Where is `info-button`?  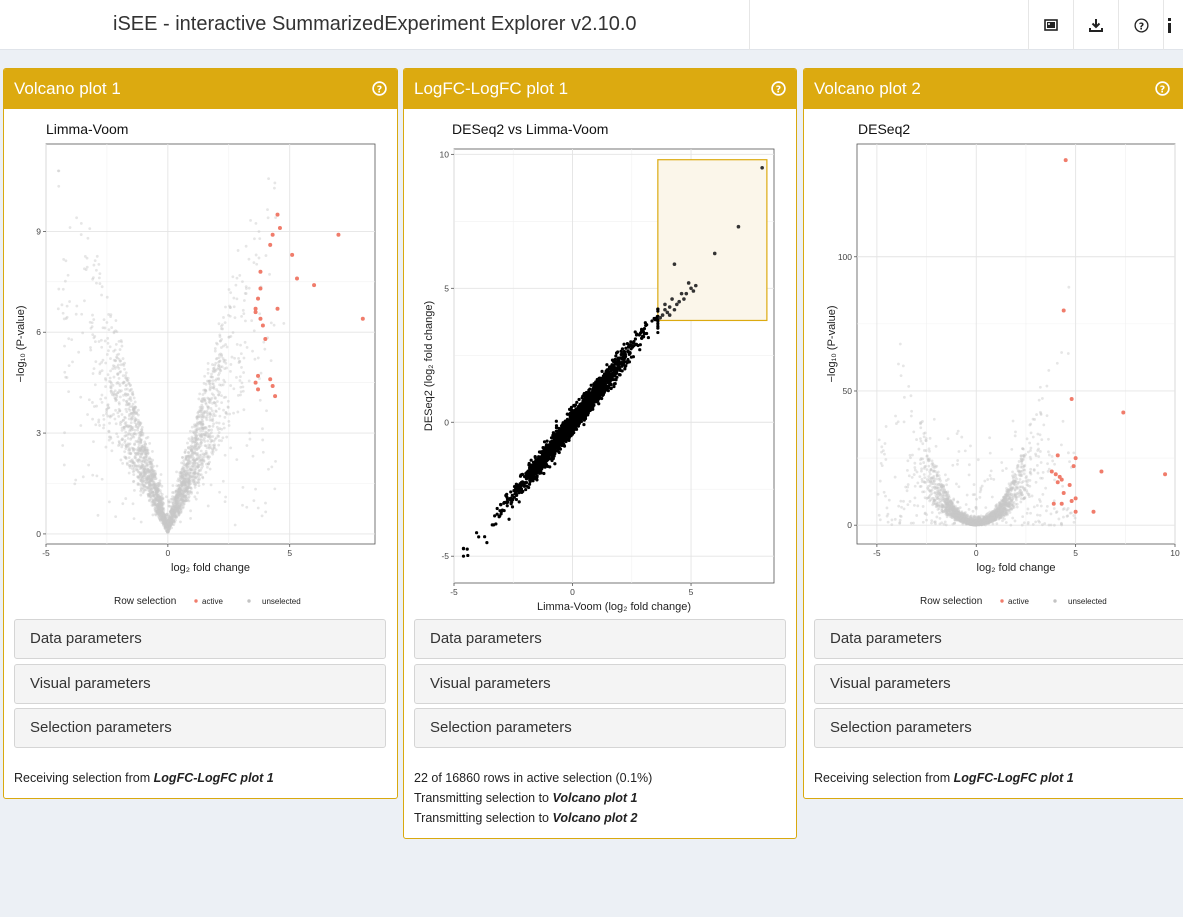
info-button is located at coordinates (1173, 25).